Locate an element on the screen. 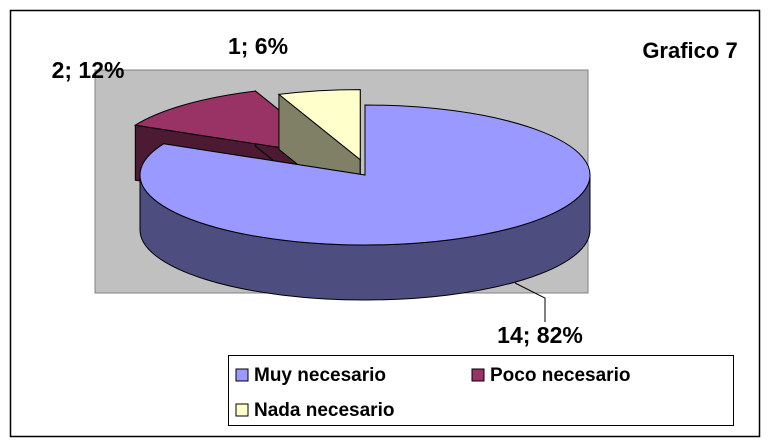 This screenshot has width=768, height=443. data-label: 1; 6% is located at coordinates (258, 46).